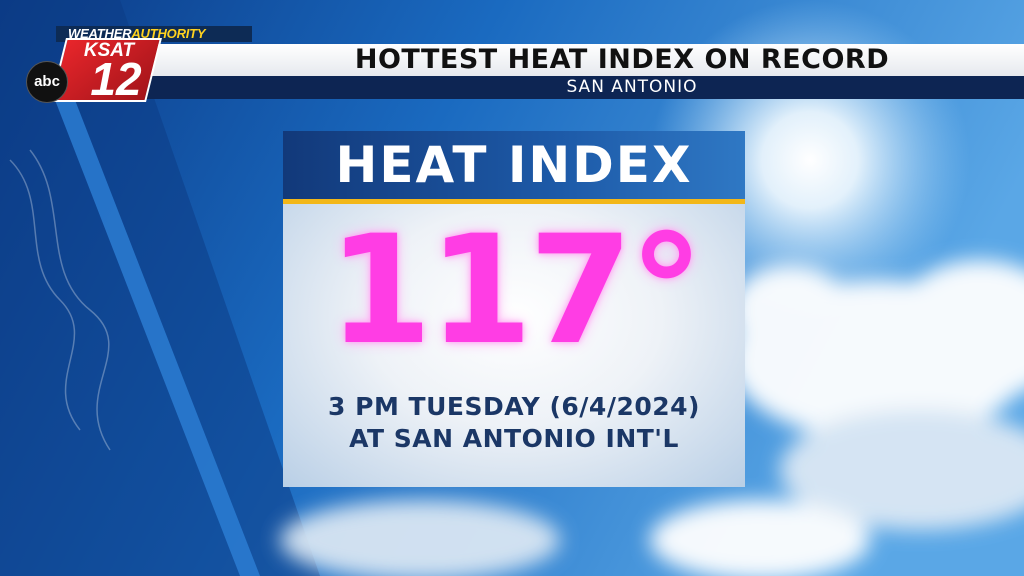 This screenshot has height=576, width=1024. What do you see at coordinates (47, 82) in the screenshot?
I see `network: abc` at bounding box center [47, 82].